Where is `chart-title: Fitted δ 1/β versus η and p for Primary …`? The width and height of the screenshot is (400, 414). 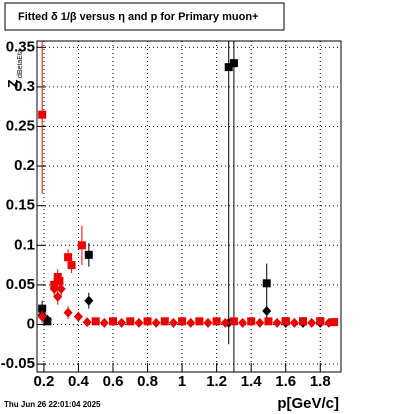 chart-title: Fitted δ 1/β versus η and p for Primary … is located at coordinates (138, 17).